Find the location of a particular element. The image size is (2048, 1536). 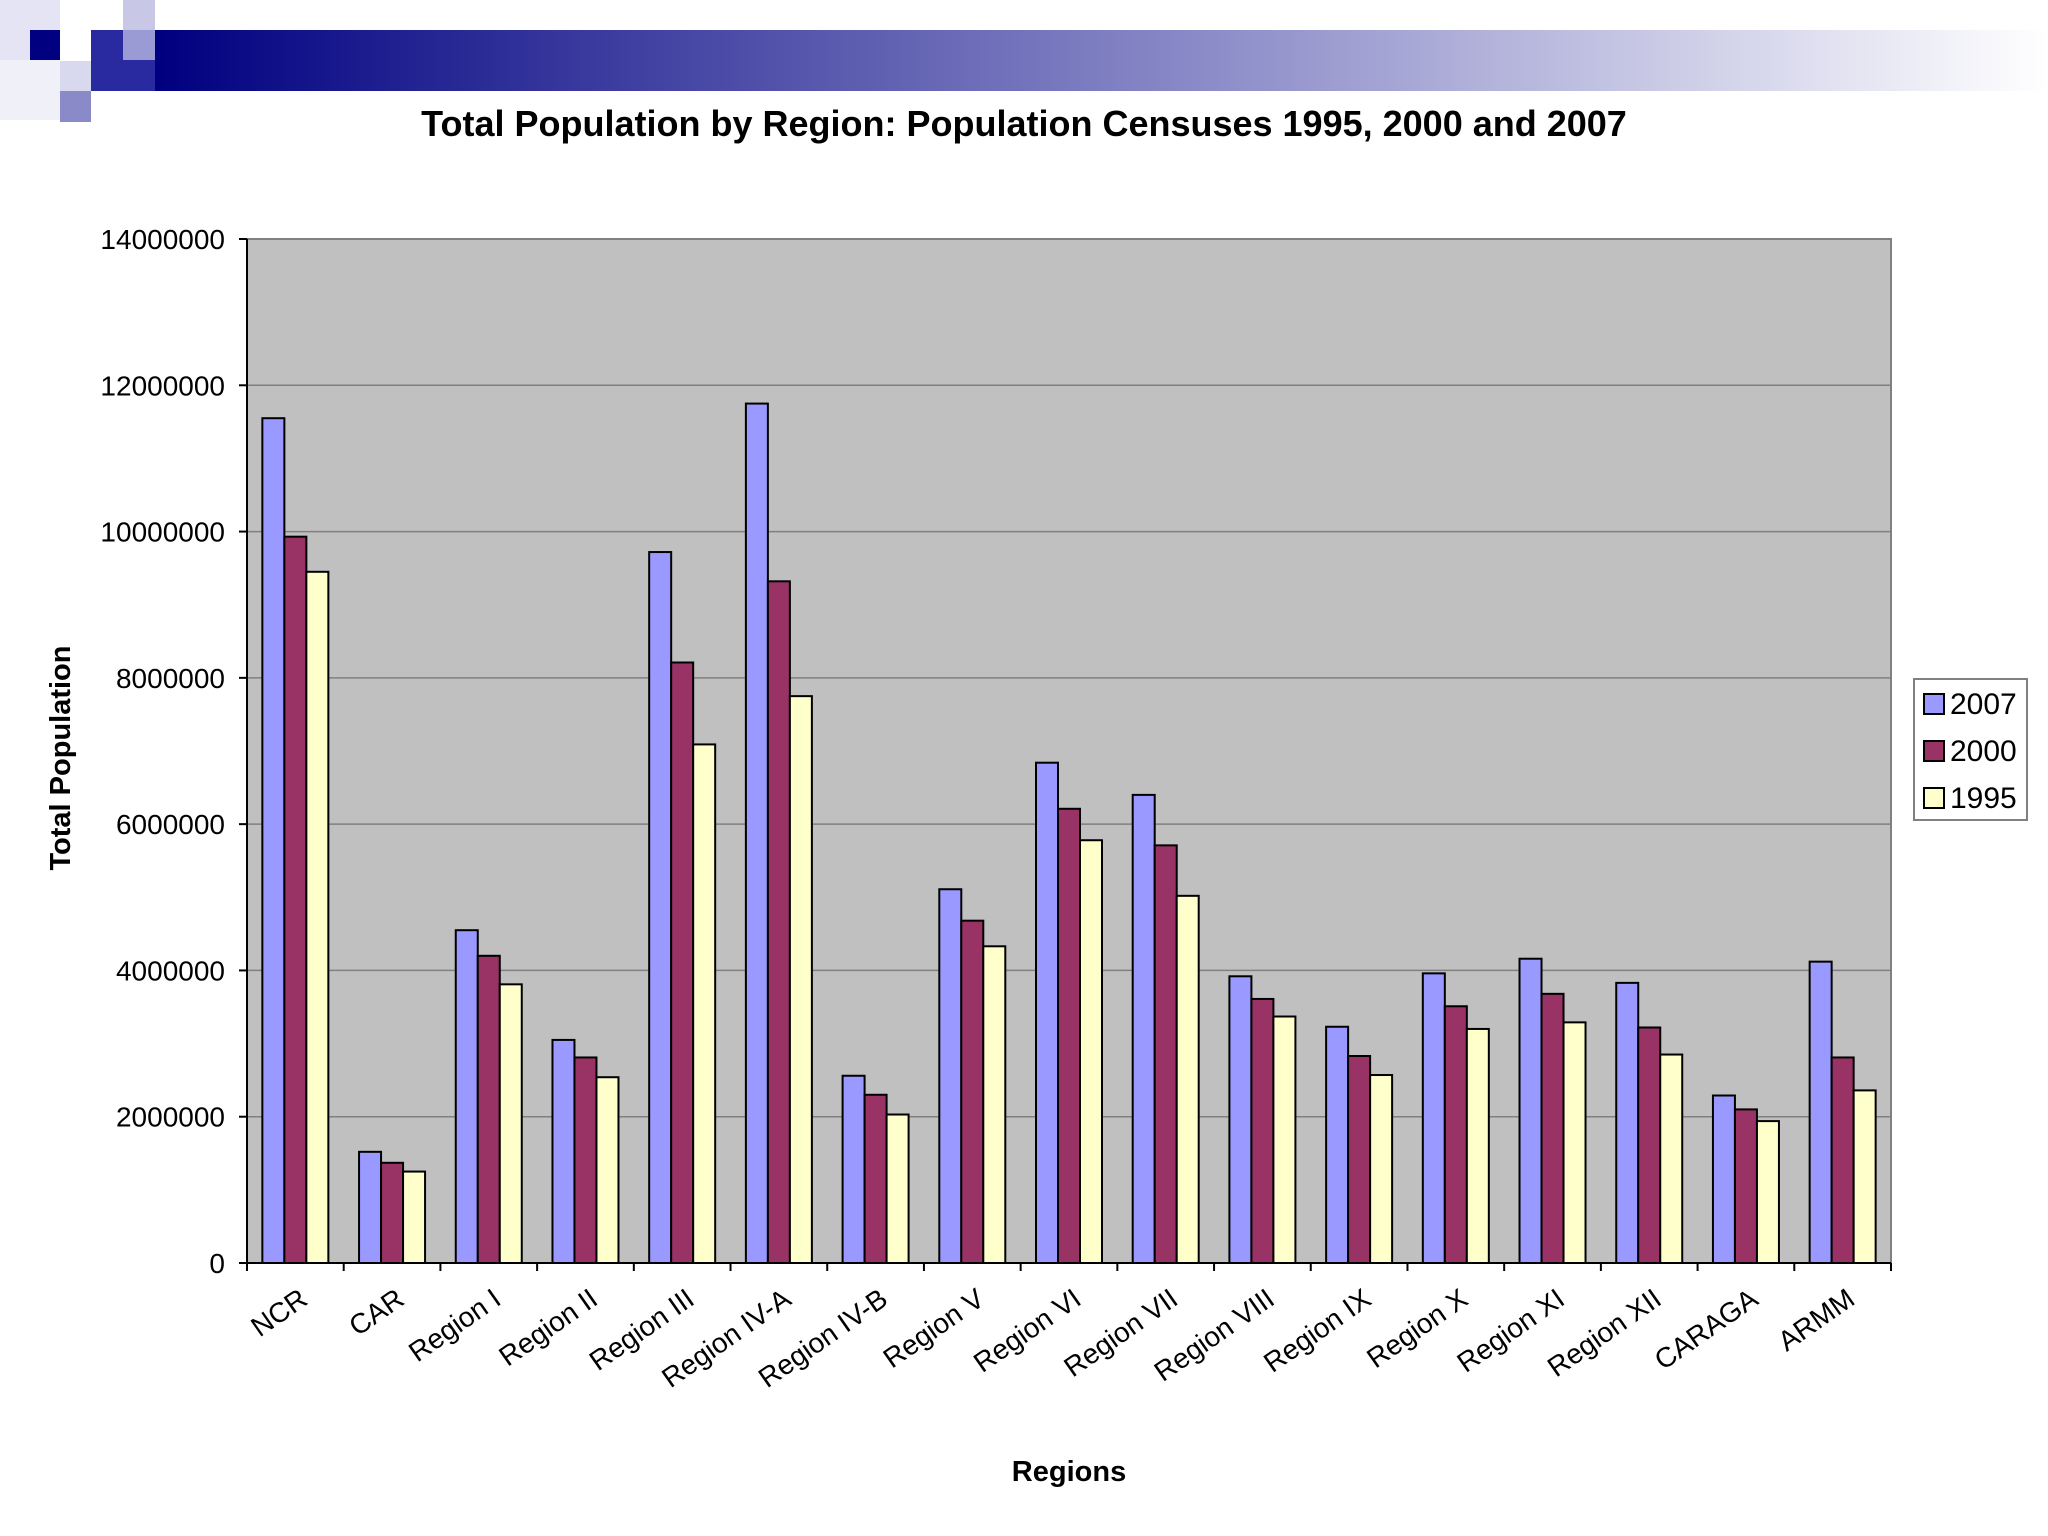

bar-2007-region-xii is located at coordinates (1627, 1122).